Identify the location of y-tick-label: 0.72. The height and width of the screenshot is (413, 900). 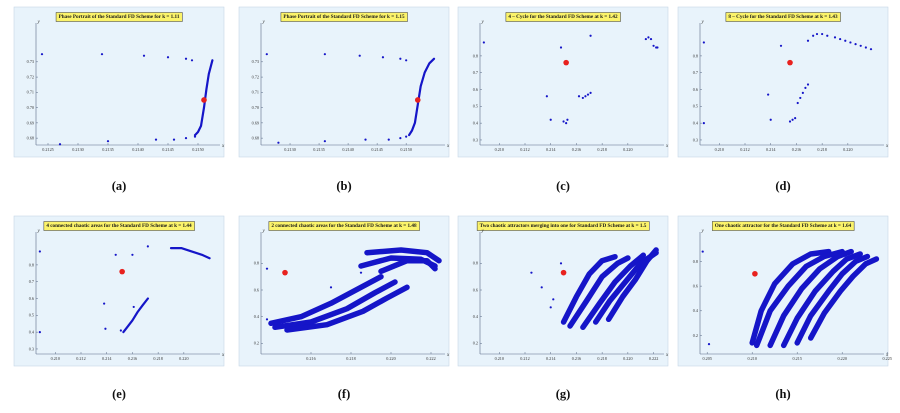
(30, 76).